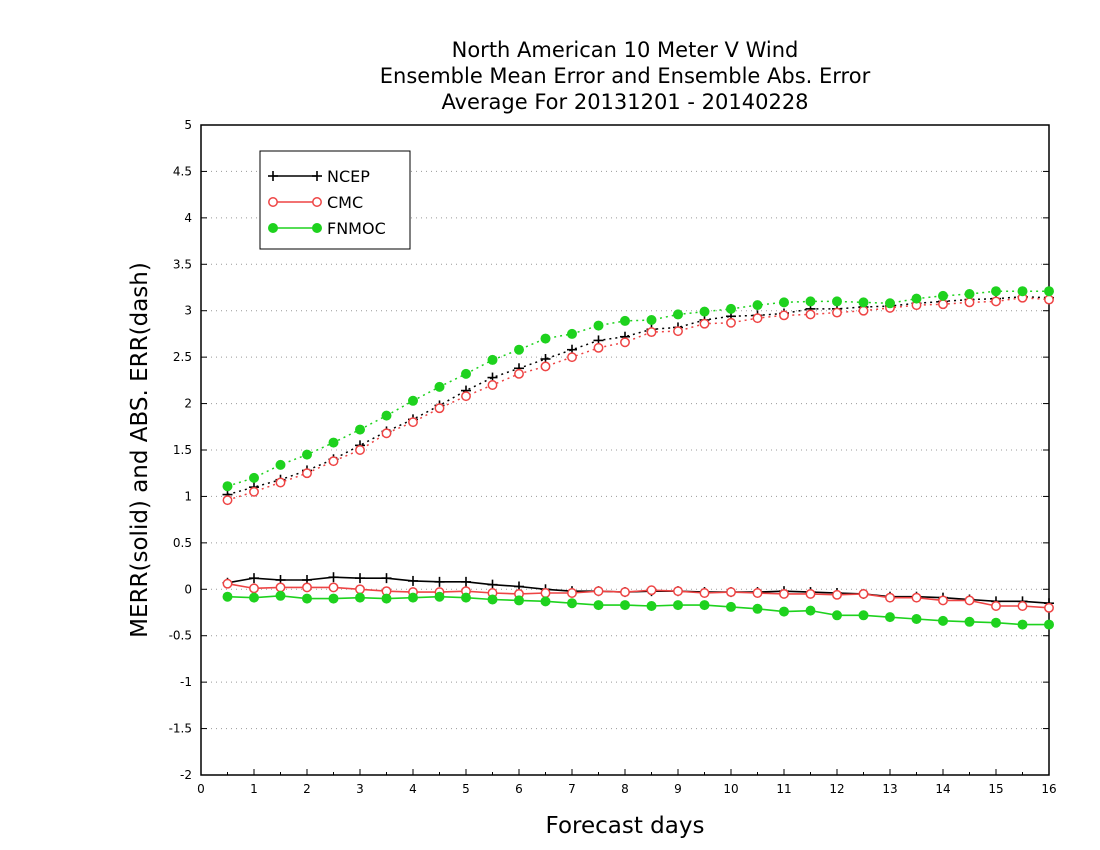 The width and height of the screenshot is (1100, 850). Describe the element at coordinates (638, 610) in the screenshot. I see `series-line-fnmoc-merr` at that location.